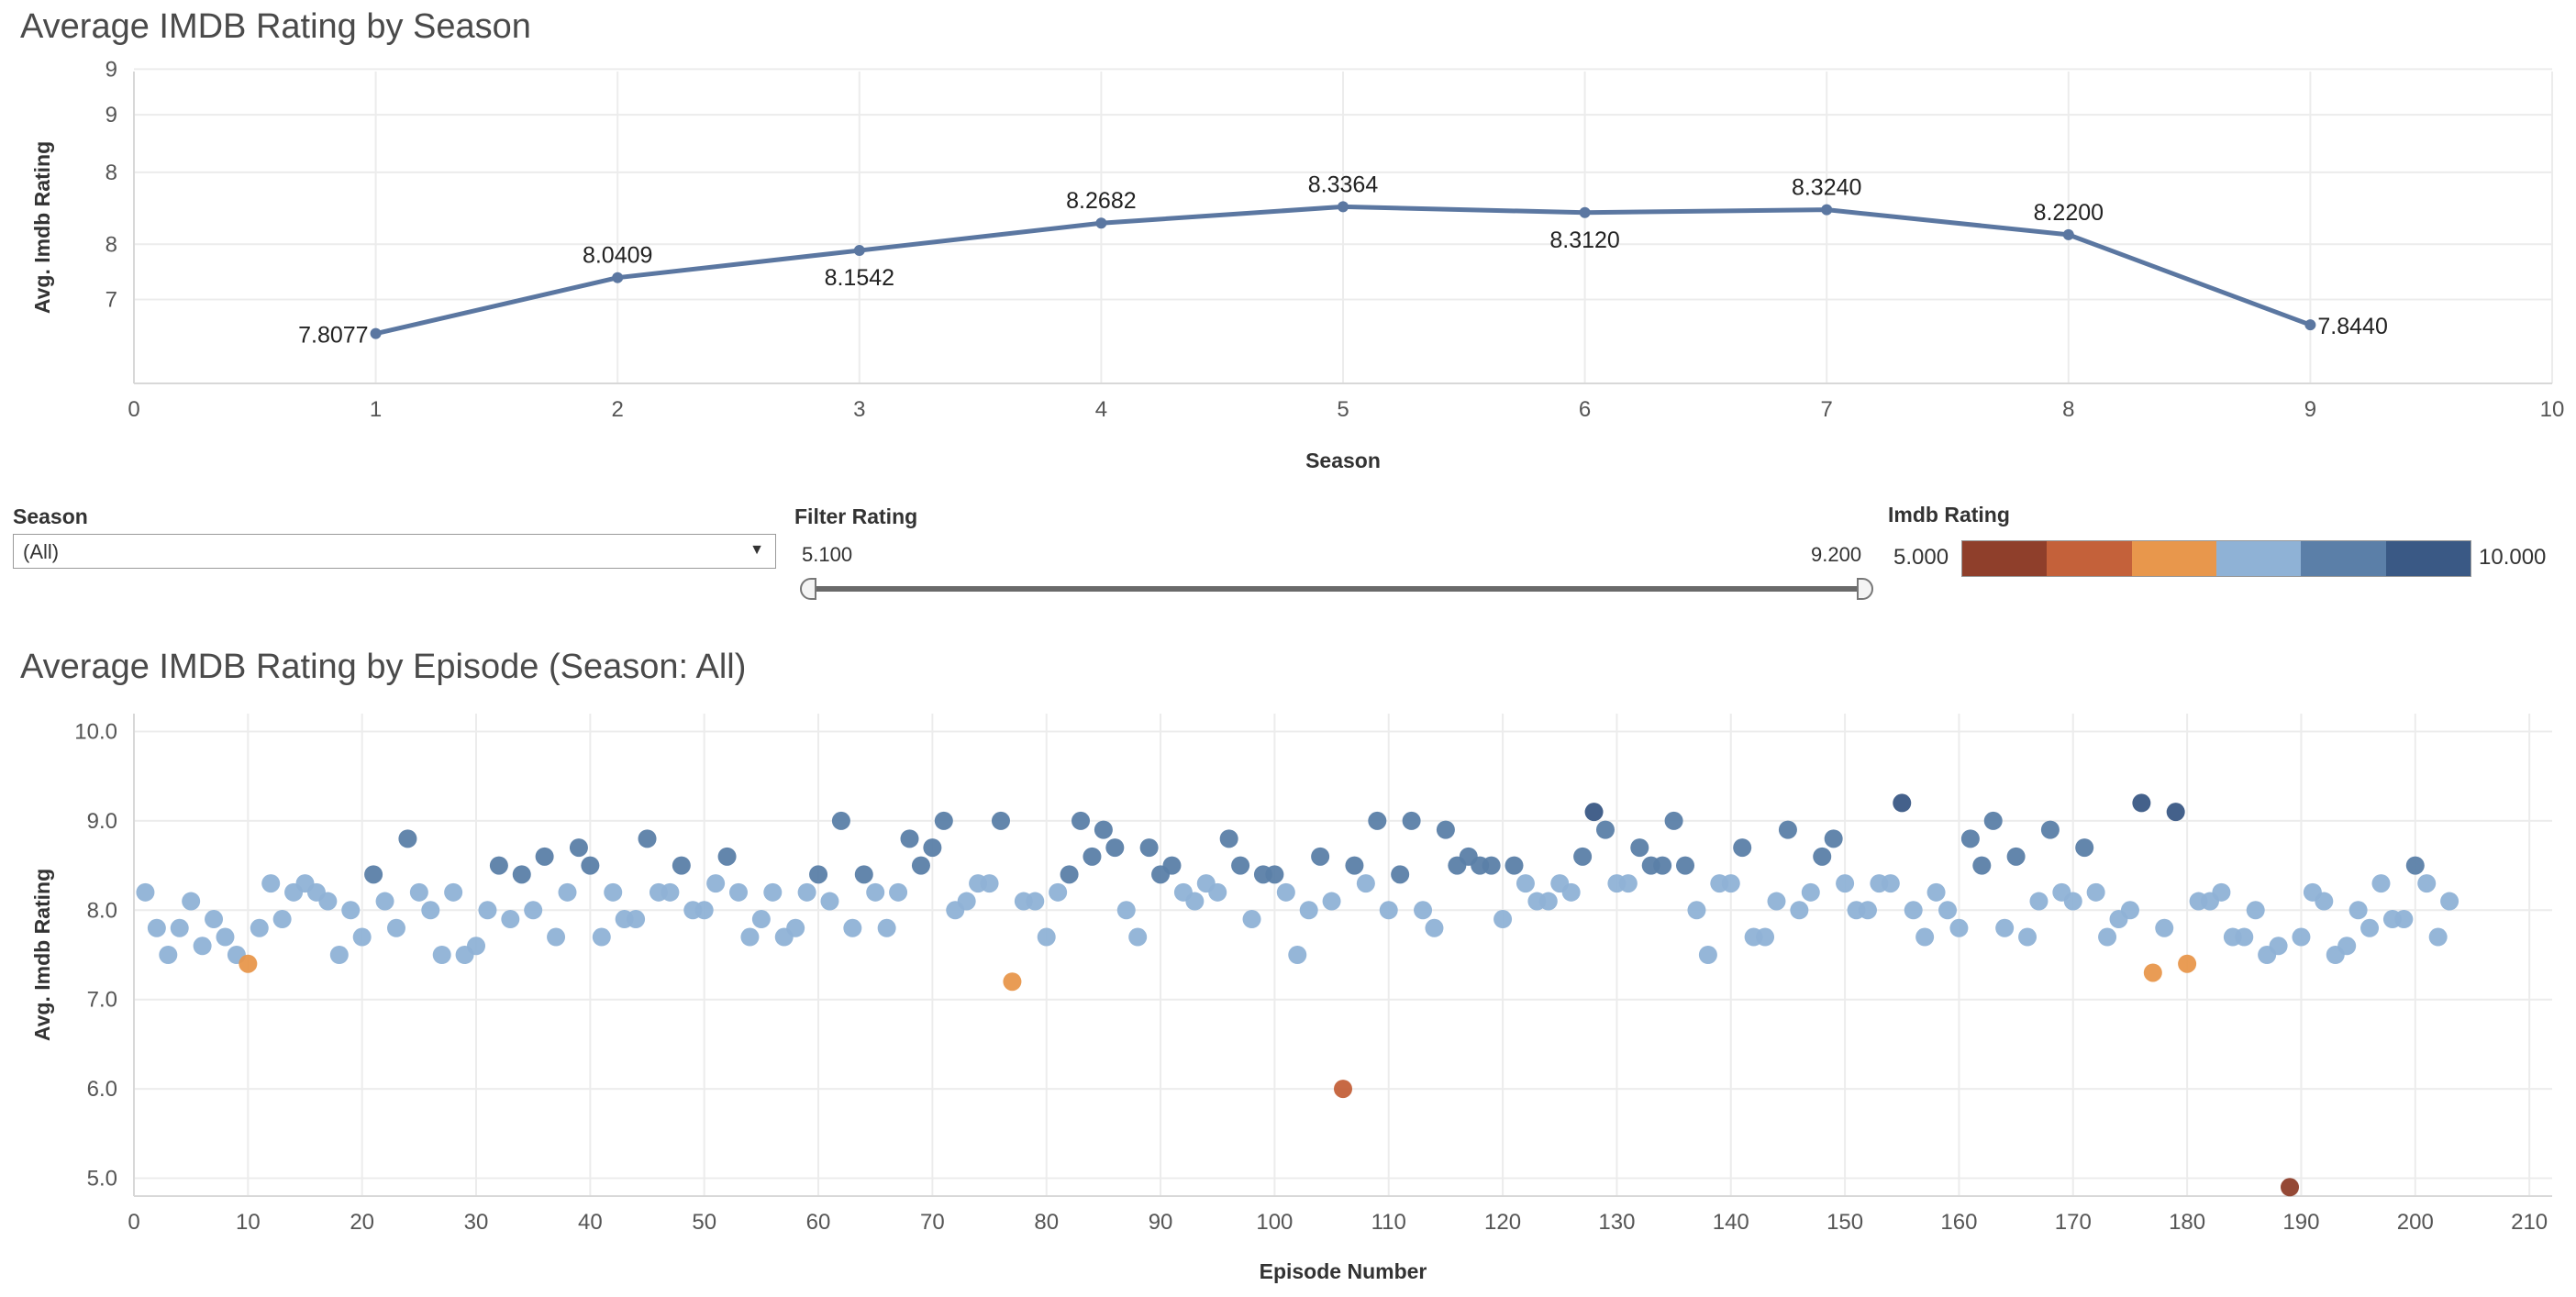 This screenshot has height=1297, width=2576. I want to click on x-tick-label: 50, so click(704, 1222).